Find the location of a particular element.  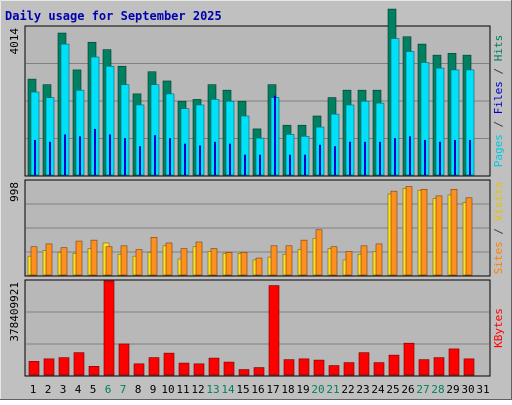

x-tick-label-day-12: 12 is located at coordinates (197, 389).